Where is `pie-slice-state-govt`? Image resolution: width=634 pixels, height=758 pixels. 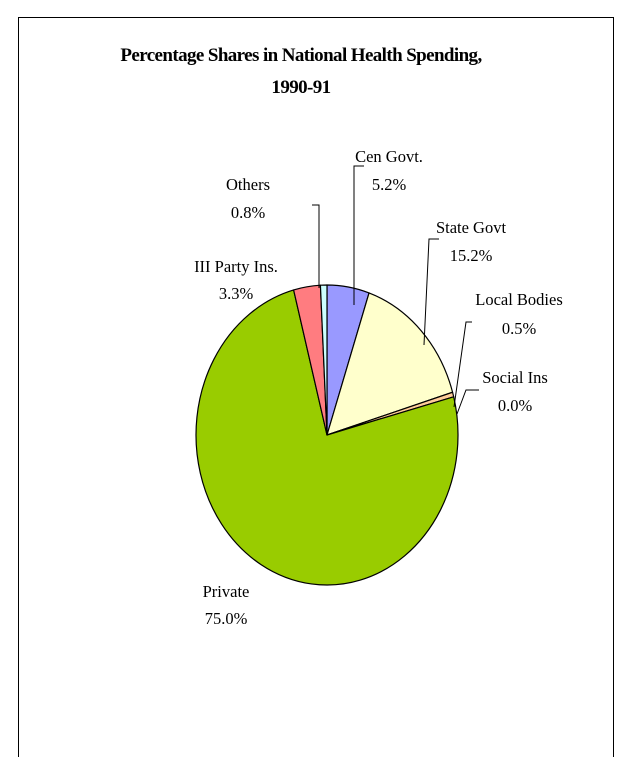 pie-slice-state-govt is located at coordinates (390, 364).